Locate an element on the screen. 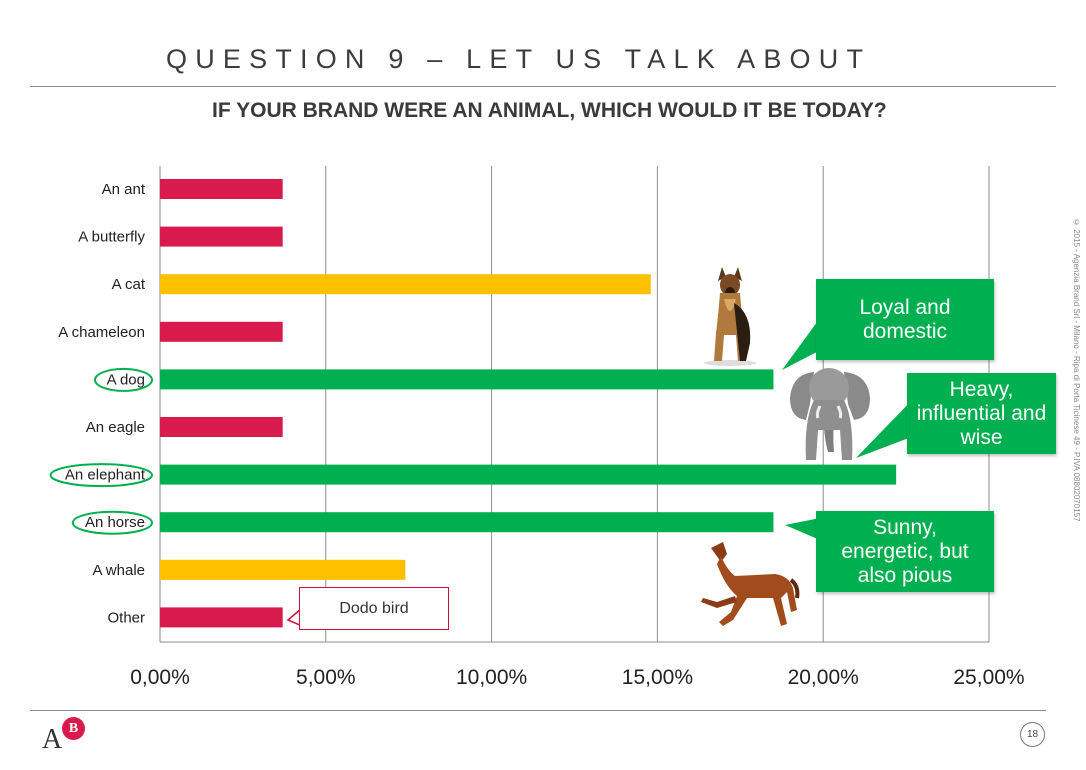 Image resolution: width=1086 pixels, height=770 pixels. horse-callout: Sunny, energetic, but also pious is located at coordinates (905, 551).